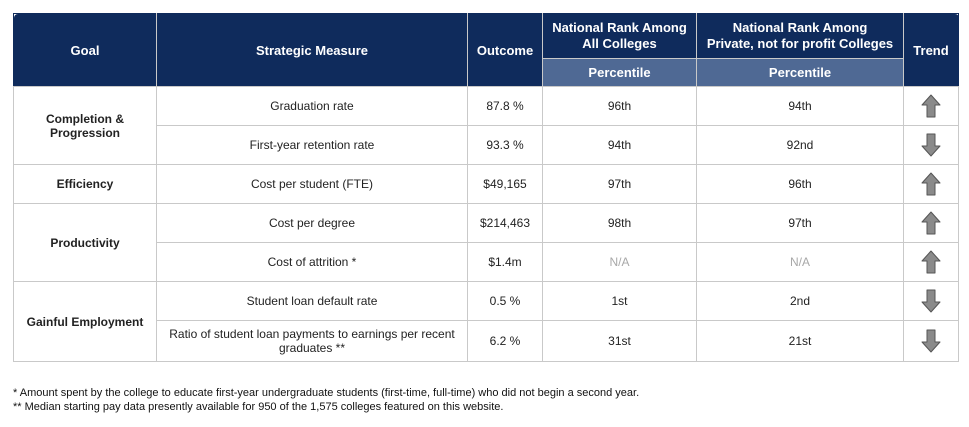  What do you see at coordinates (505, 301) in the screenshot?
I see `outcome-cell: 0.5 %` at bounding box center [505, 301].